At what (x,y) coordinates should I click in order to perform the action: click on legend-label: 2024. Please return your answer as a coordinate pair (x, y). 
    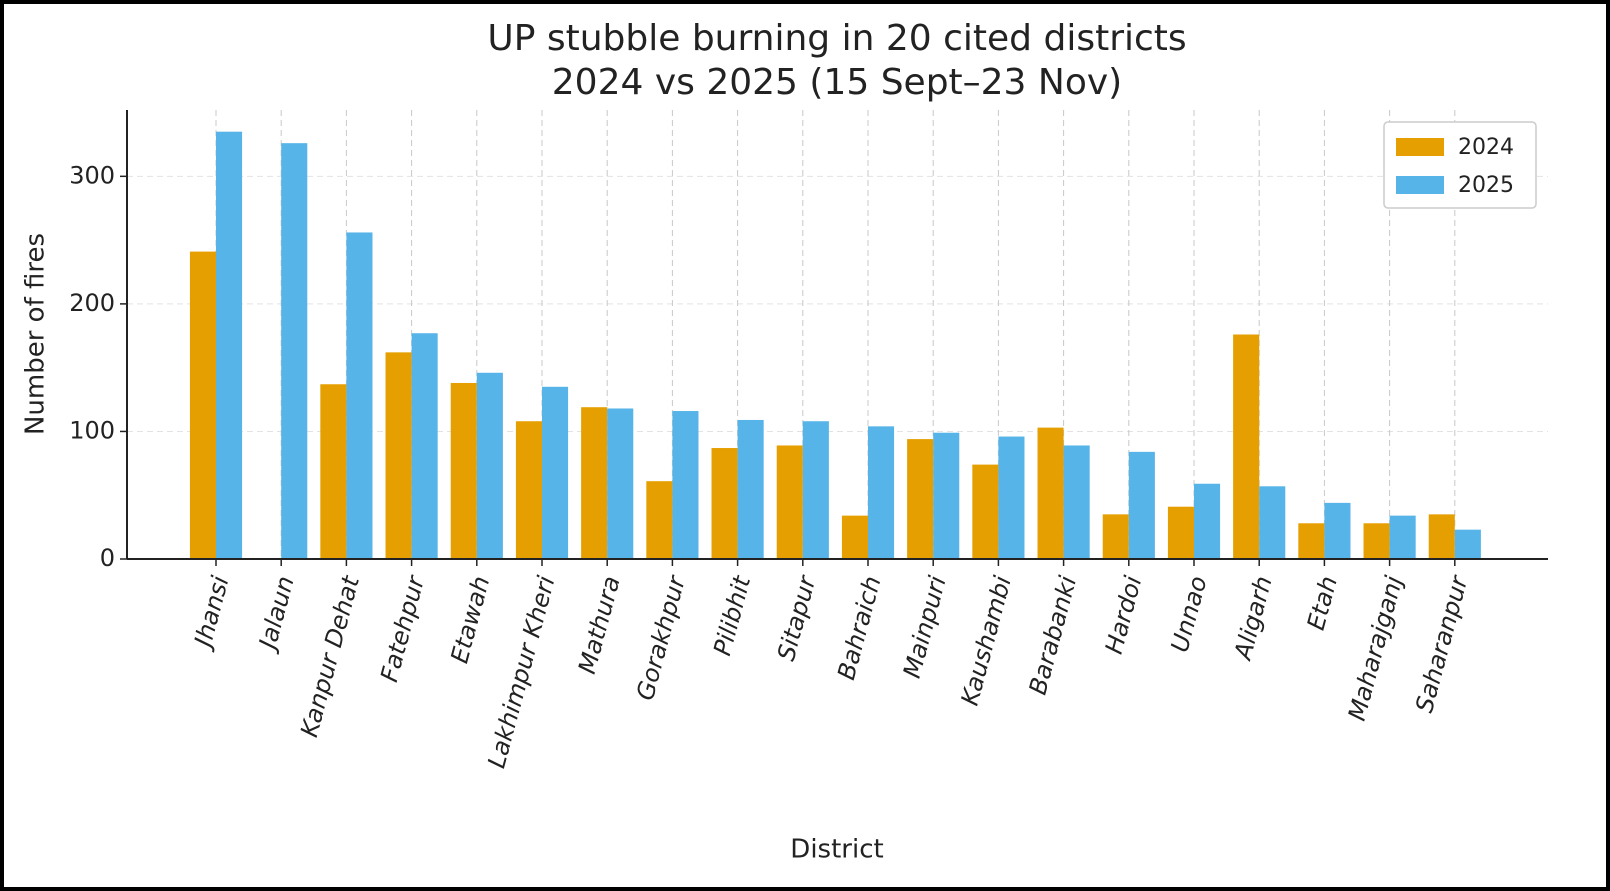
    Looking at the image, I should click on (1486, 147).